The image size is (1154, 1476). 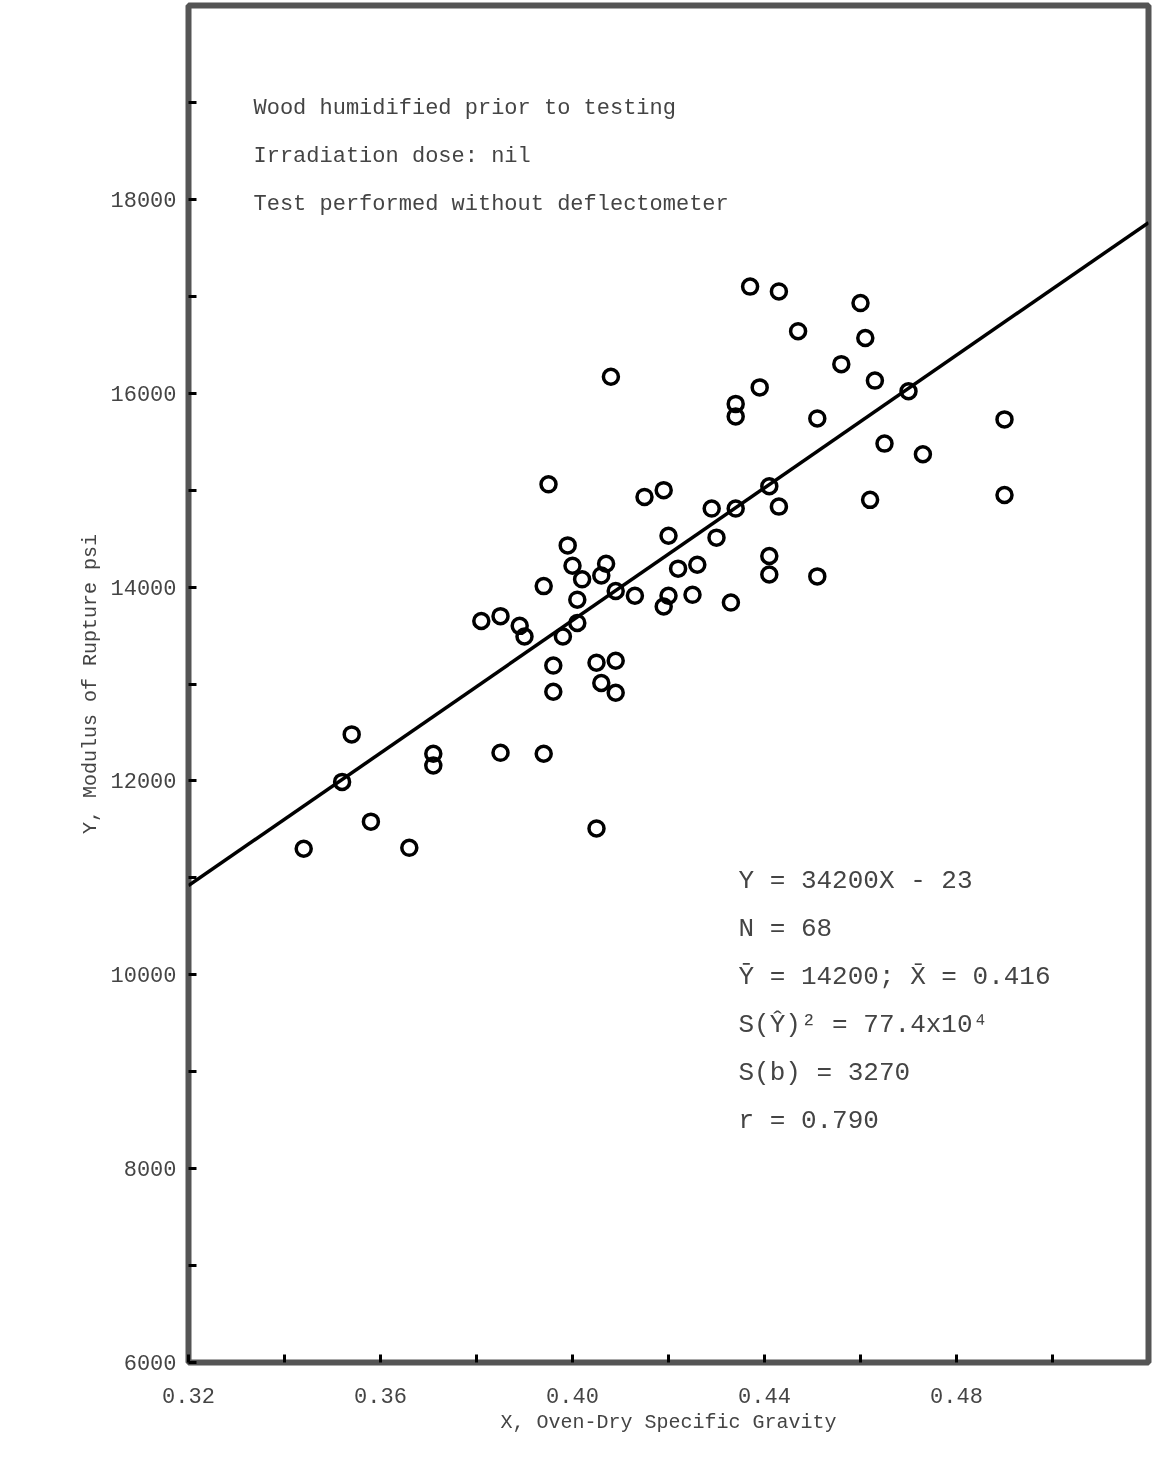 What do you see at coordinates (894, 976) in the screenshot?
I see `annotation: Ȳ = 14200; X̄ = 0.416` at bounding box center [894, 976].